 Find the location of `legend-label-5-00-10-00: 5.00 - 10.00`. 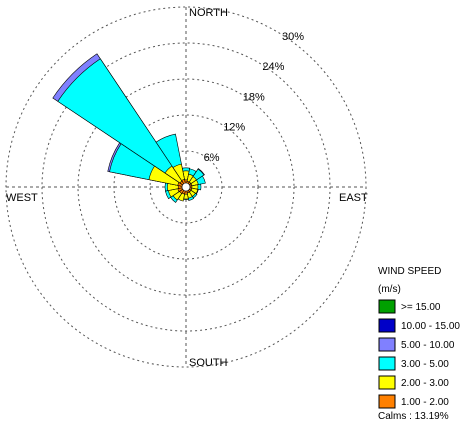

legend-label-5-00-10-00: 5.00 - 10.00 is located at coordinates (428, 345).